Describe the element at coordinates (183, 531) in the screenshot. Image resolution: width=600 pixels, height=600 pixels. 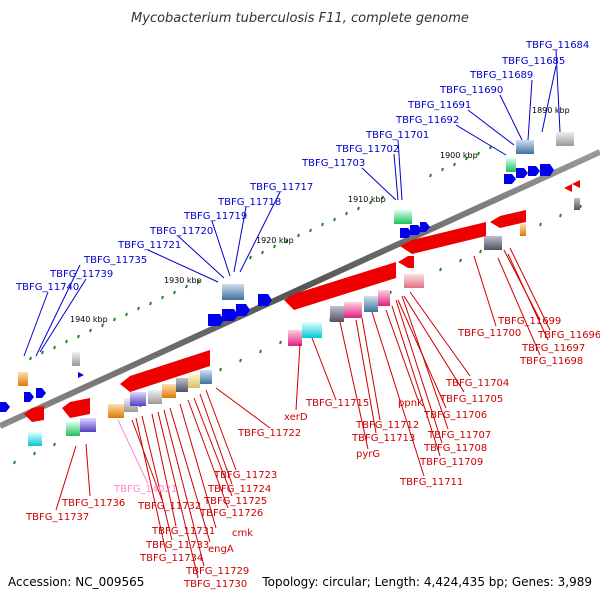
I see `reverse-gene-label: TBFG_11731` at that location.